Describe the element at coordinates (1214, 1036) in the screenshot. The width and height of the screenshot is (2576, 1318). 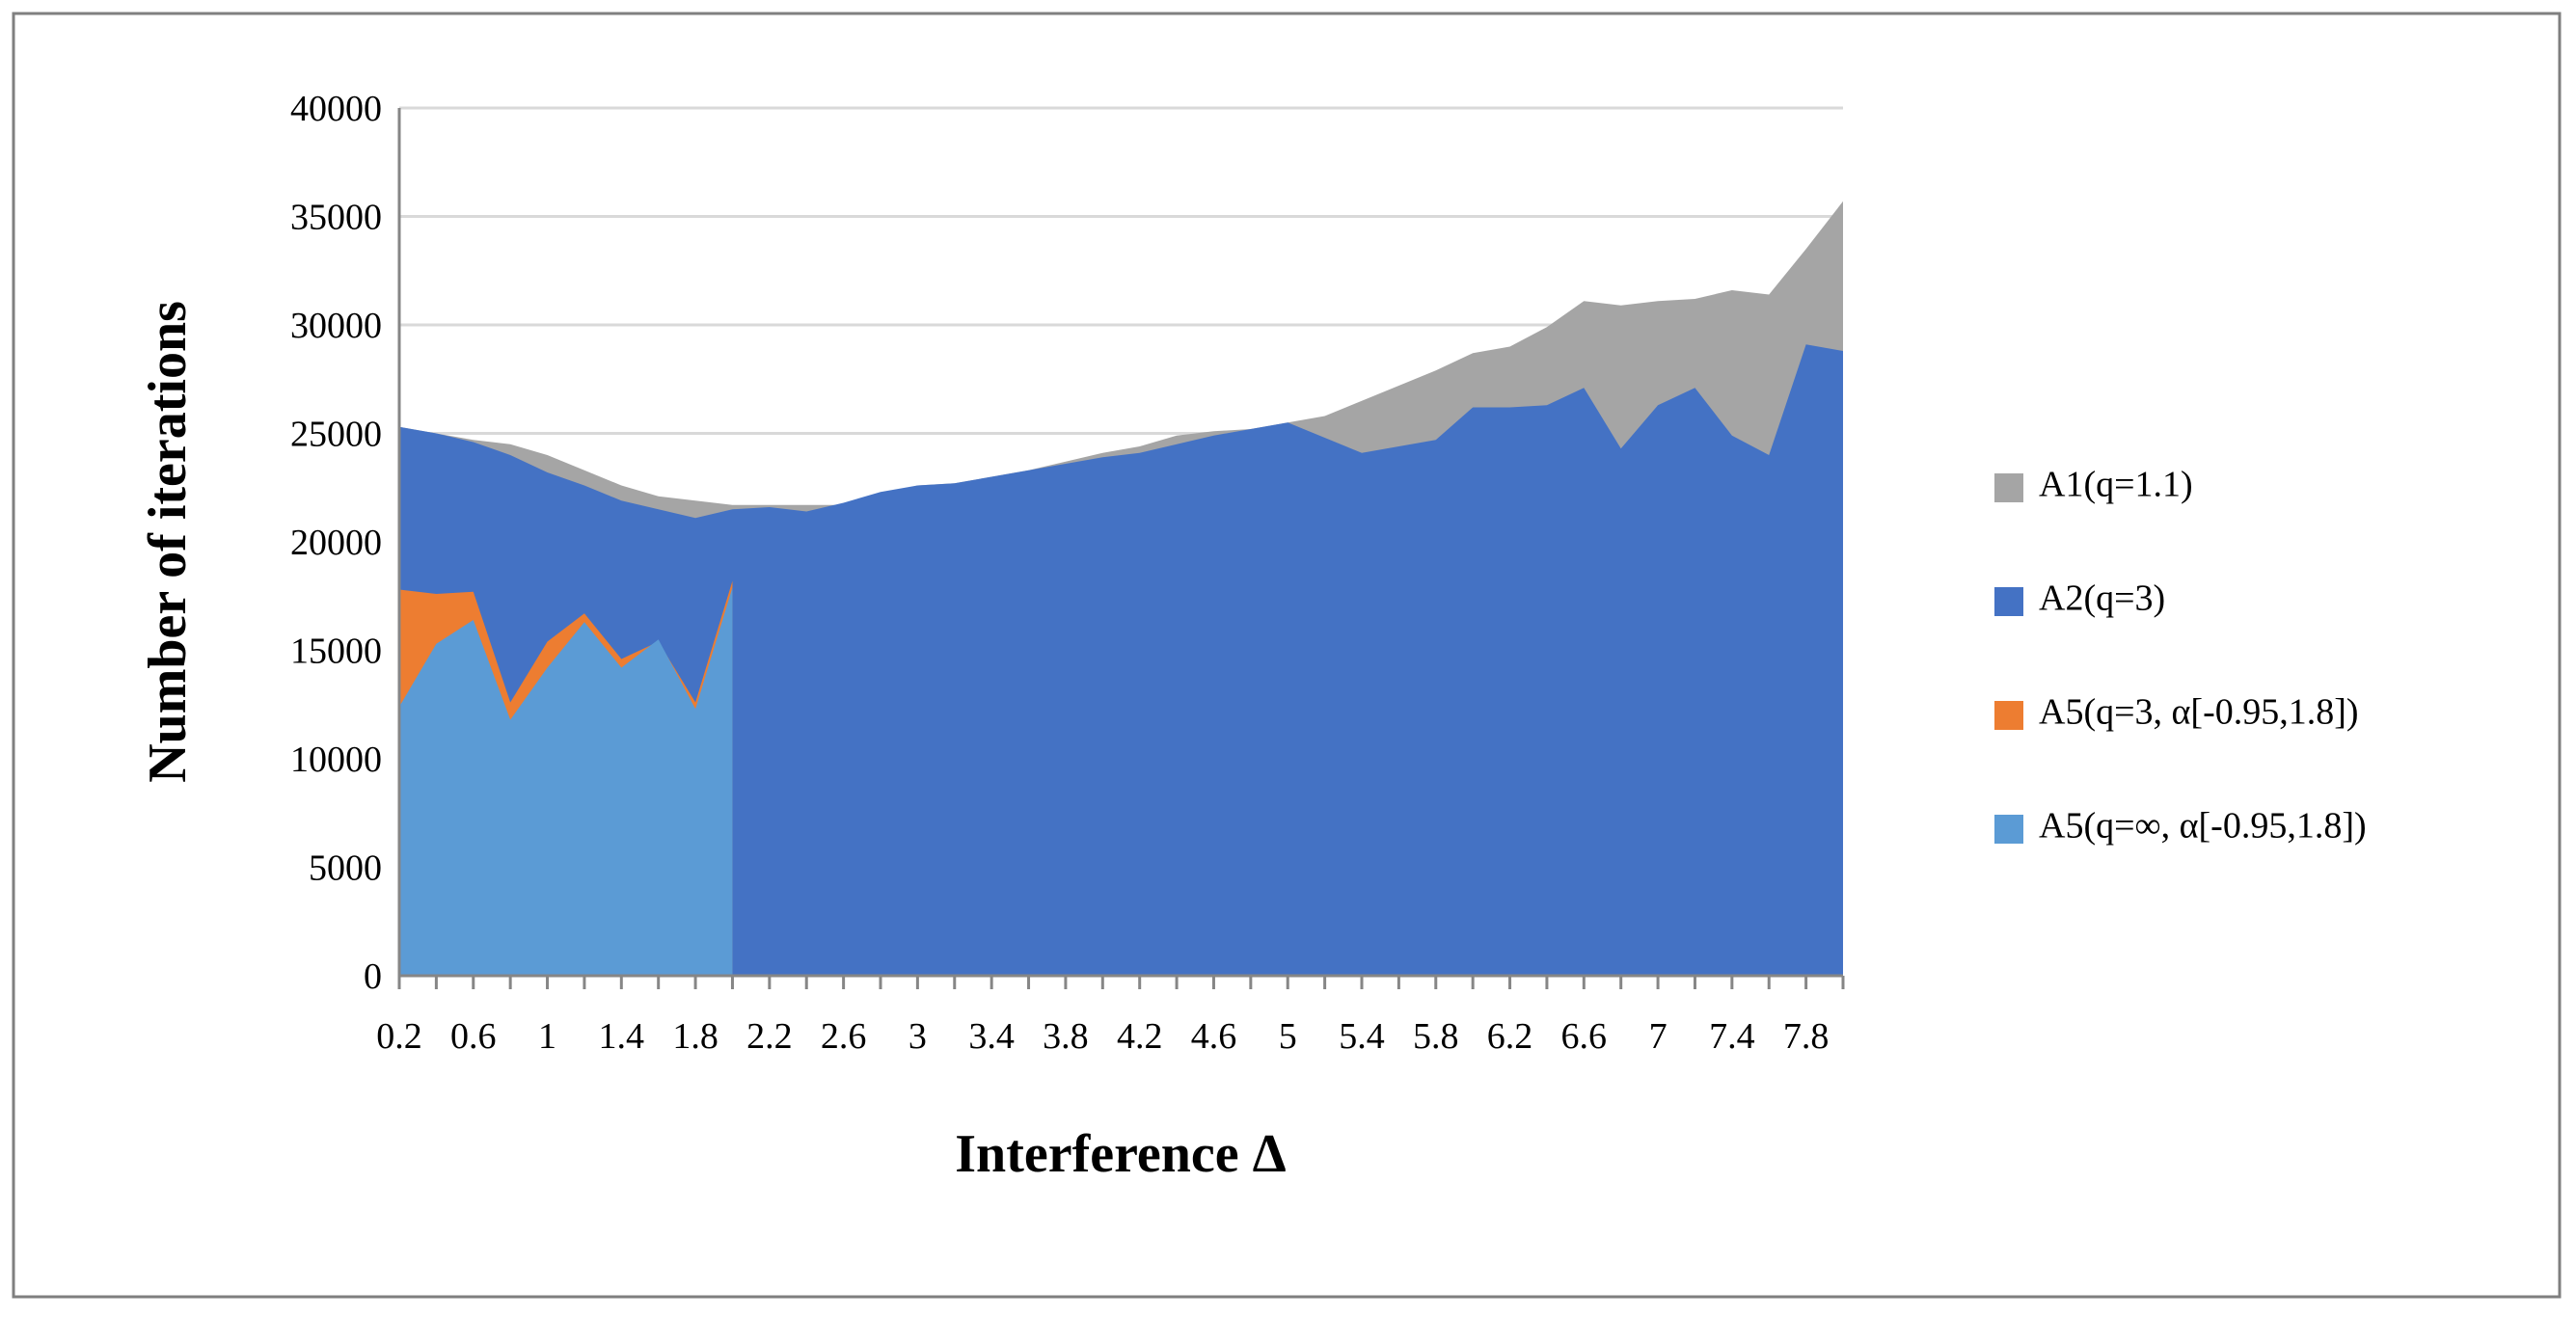
I see `x-tick-label: 4.6` at that location.